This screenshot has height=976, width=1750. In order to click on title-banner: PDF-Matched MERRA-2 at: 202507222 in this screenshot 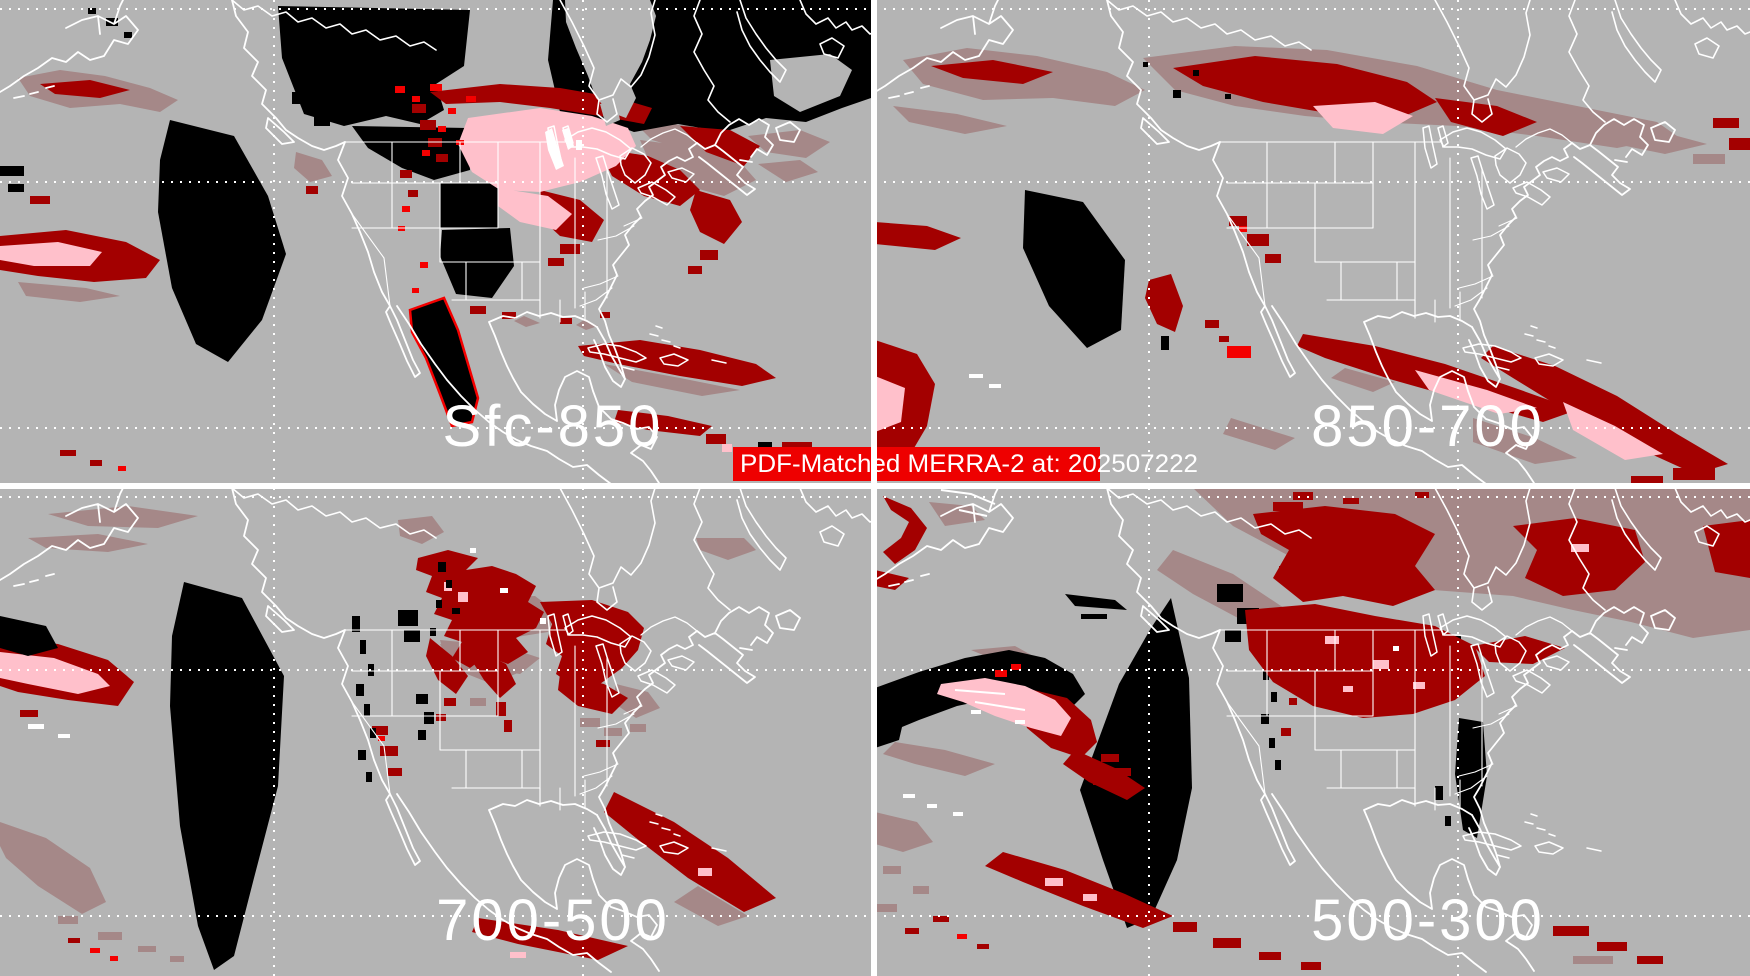, I will do `click(965, 464)`.